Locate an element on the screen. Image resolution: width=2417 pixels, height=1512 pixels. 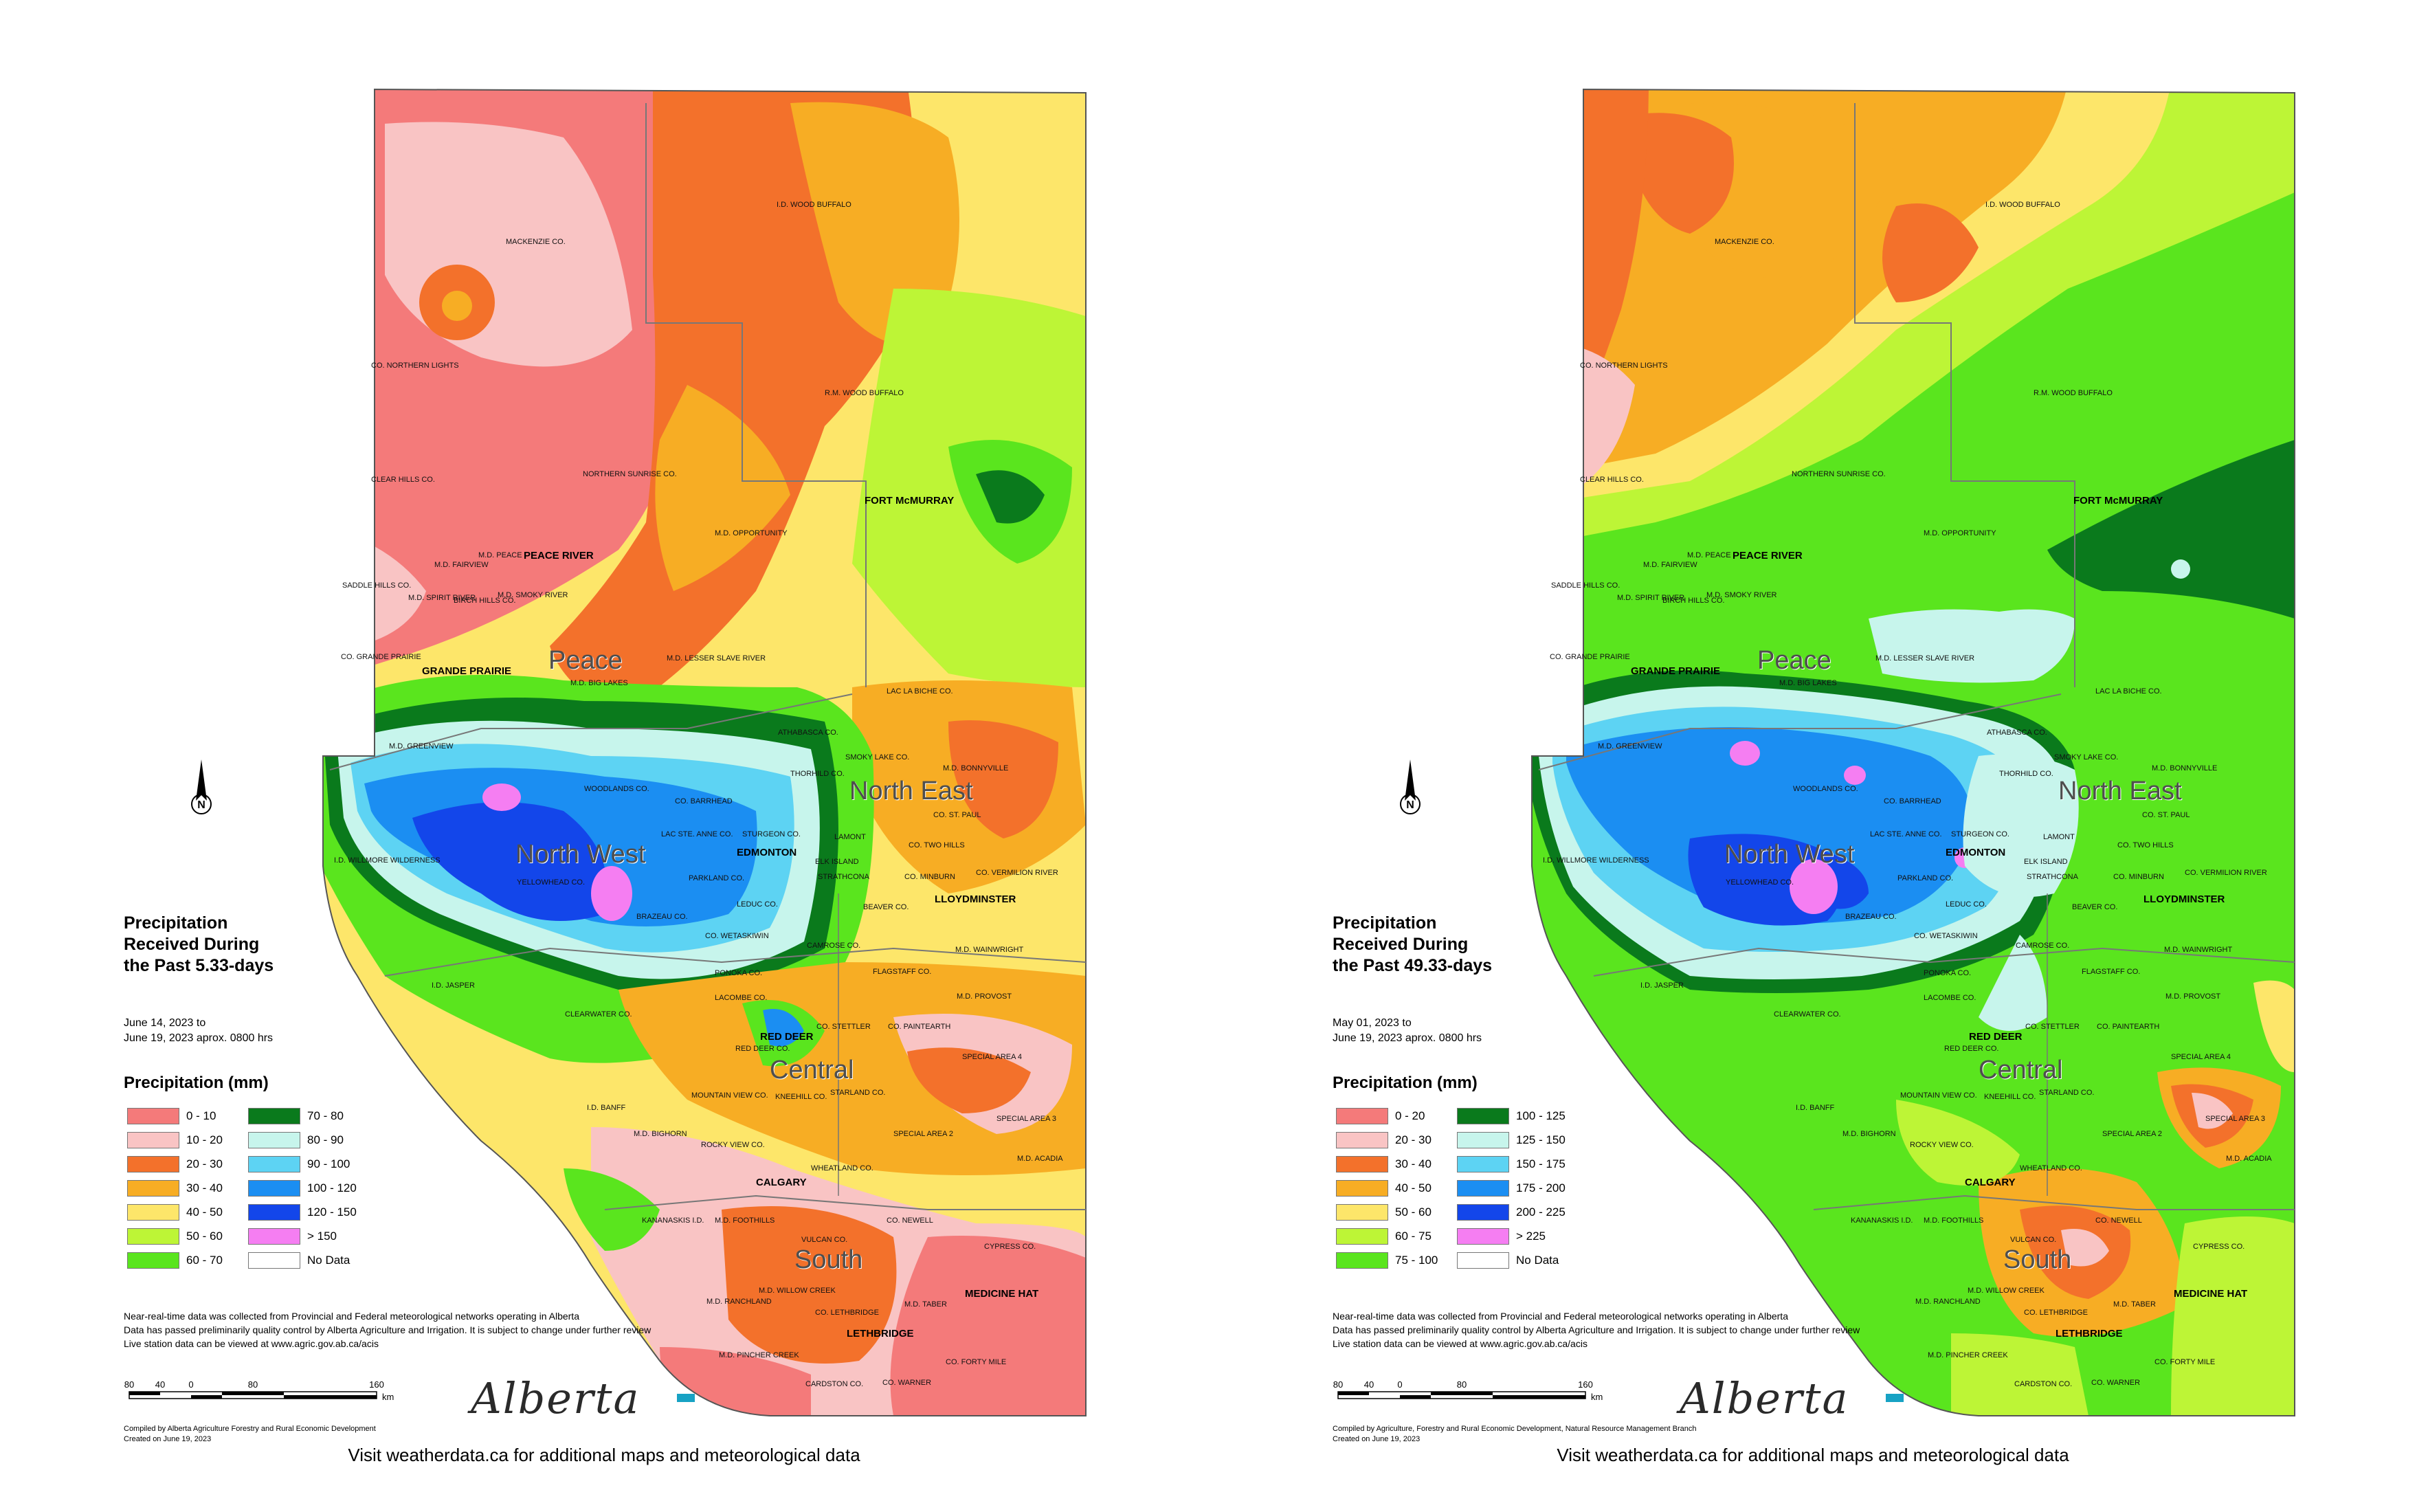
place-label: ROCKY VIEW CO. is located at coordinates (733, 1145).